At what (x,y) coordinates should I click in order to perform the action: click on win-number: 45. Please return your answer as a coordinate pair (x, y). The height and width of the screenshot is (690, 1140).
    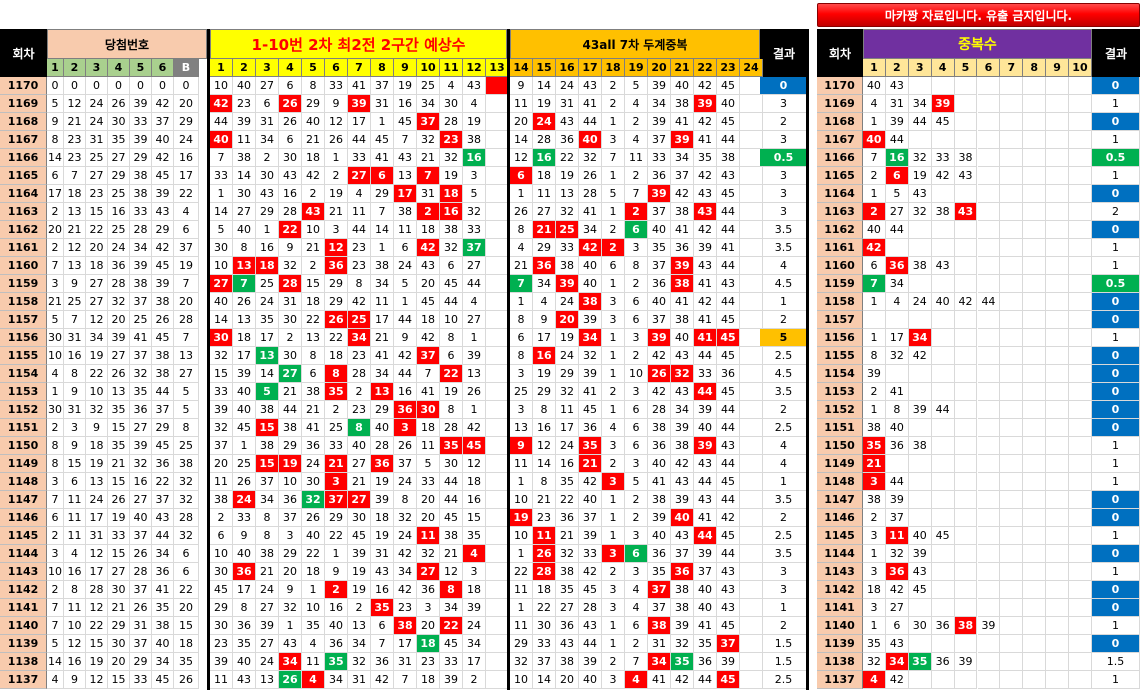
    Looking at the image, I should click on (163, 176).